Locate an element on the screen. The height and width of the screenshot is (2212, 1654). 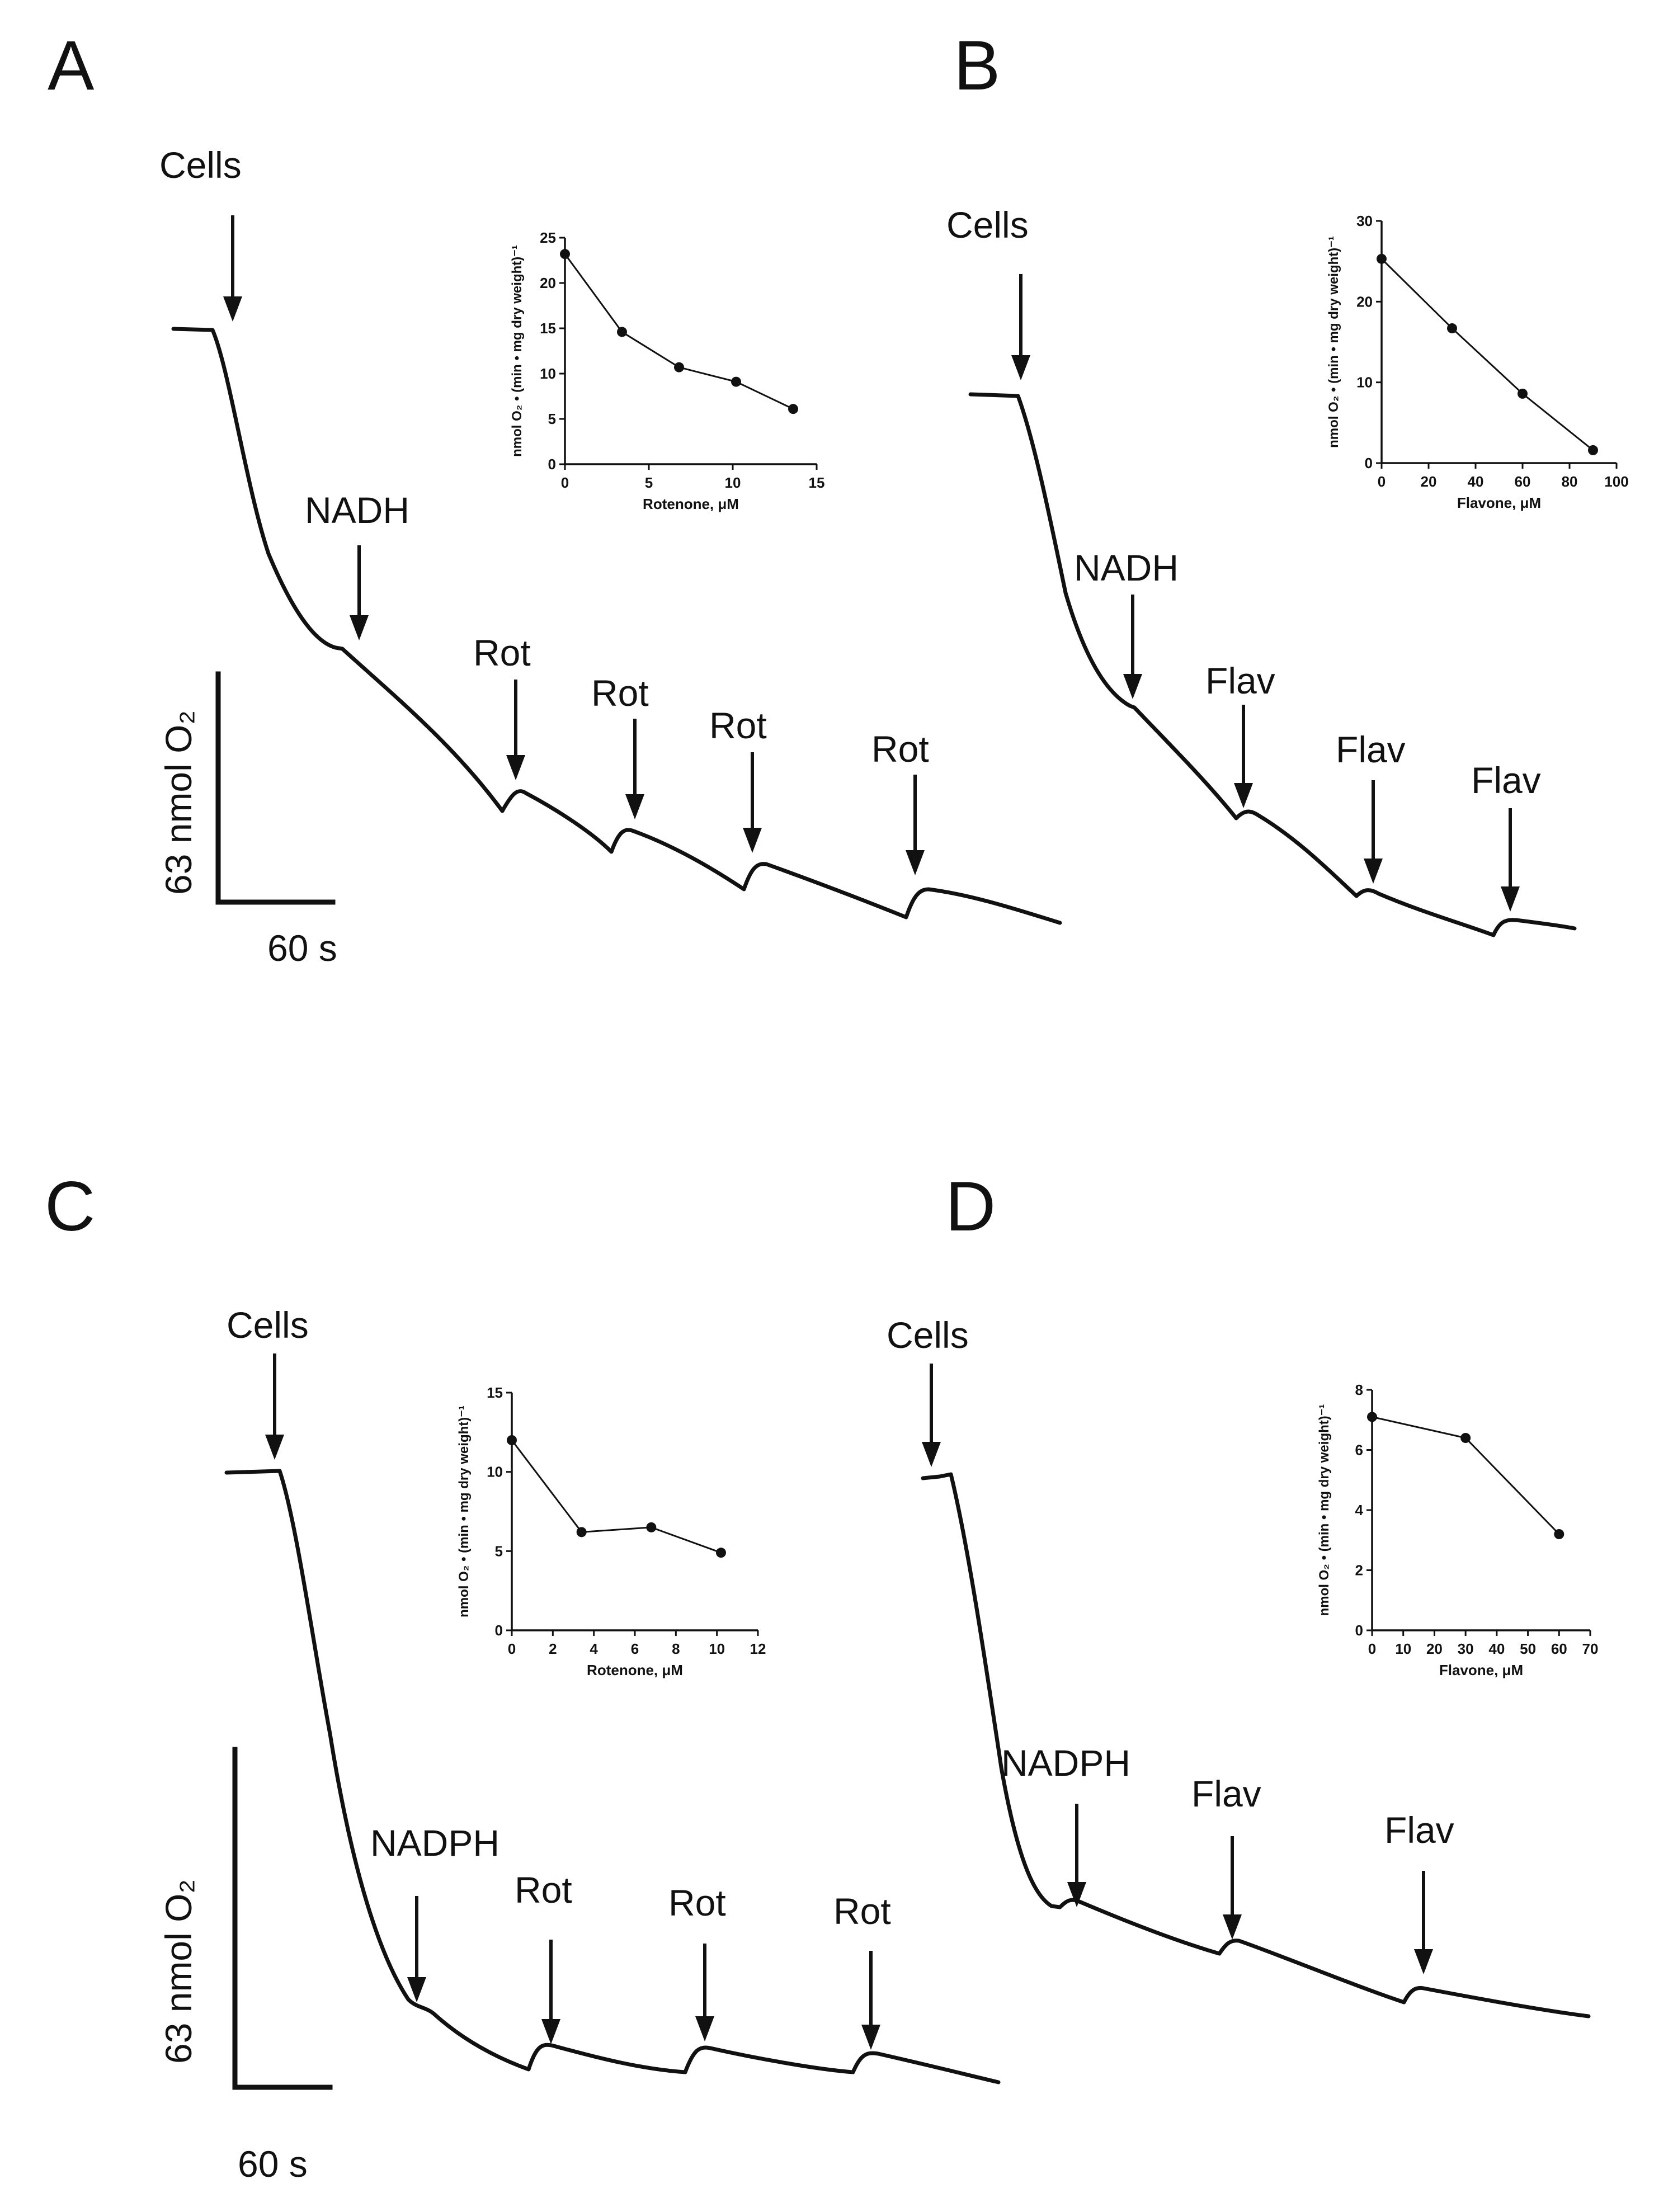
inset-y-tick-label: 2 is located at coordinates (1359, 1570).